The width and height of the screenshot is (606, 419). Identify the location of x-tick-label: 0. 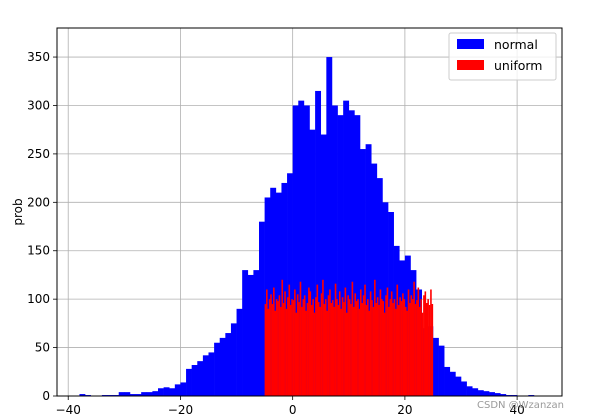
(293, 410).